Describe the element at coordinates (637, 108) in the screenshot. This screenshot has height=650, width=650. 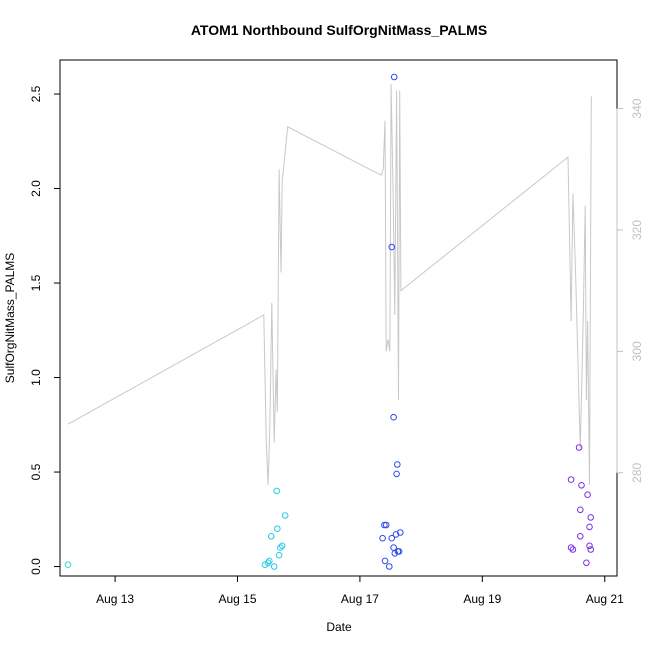
I see `right-y-tick-label: 340` at that location.